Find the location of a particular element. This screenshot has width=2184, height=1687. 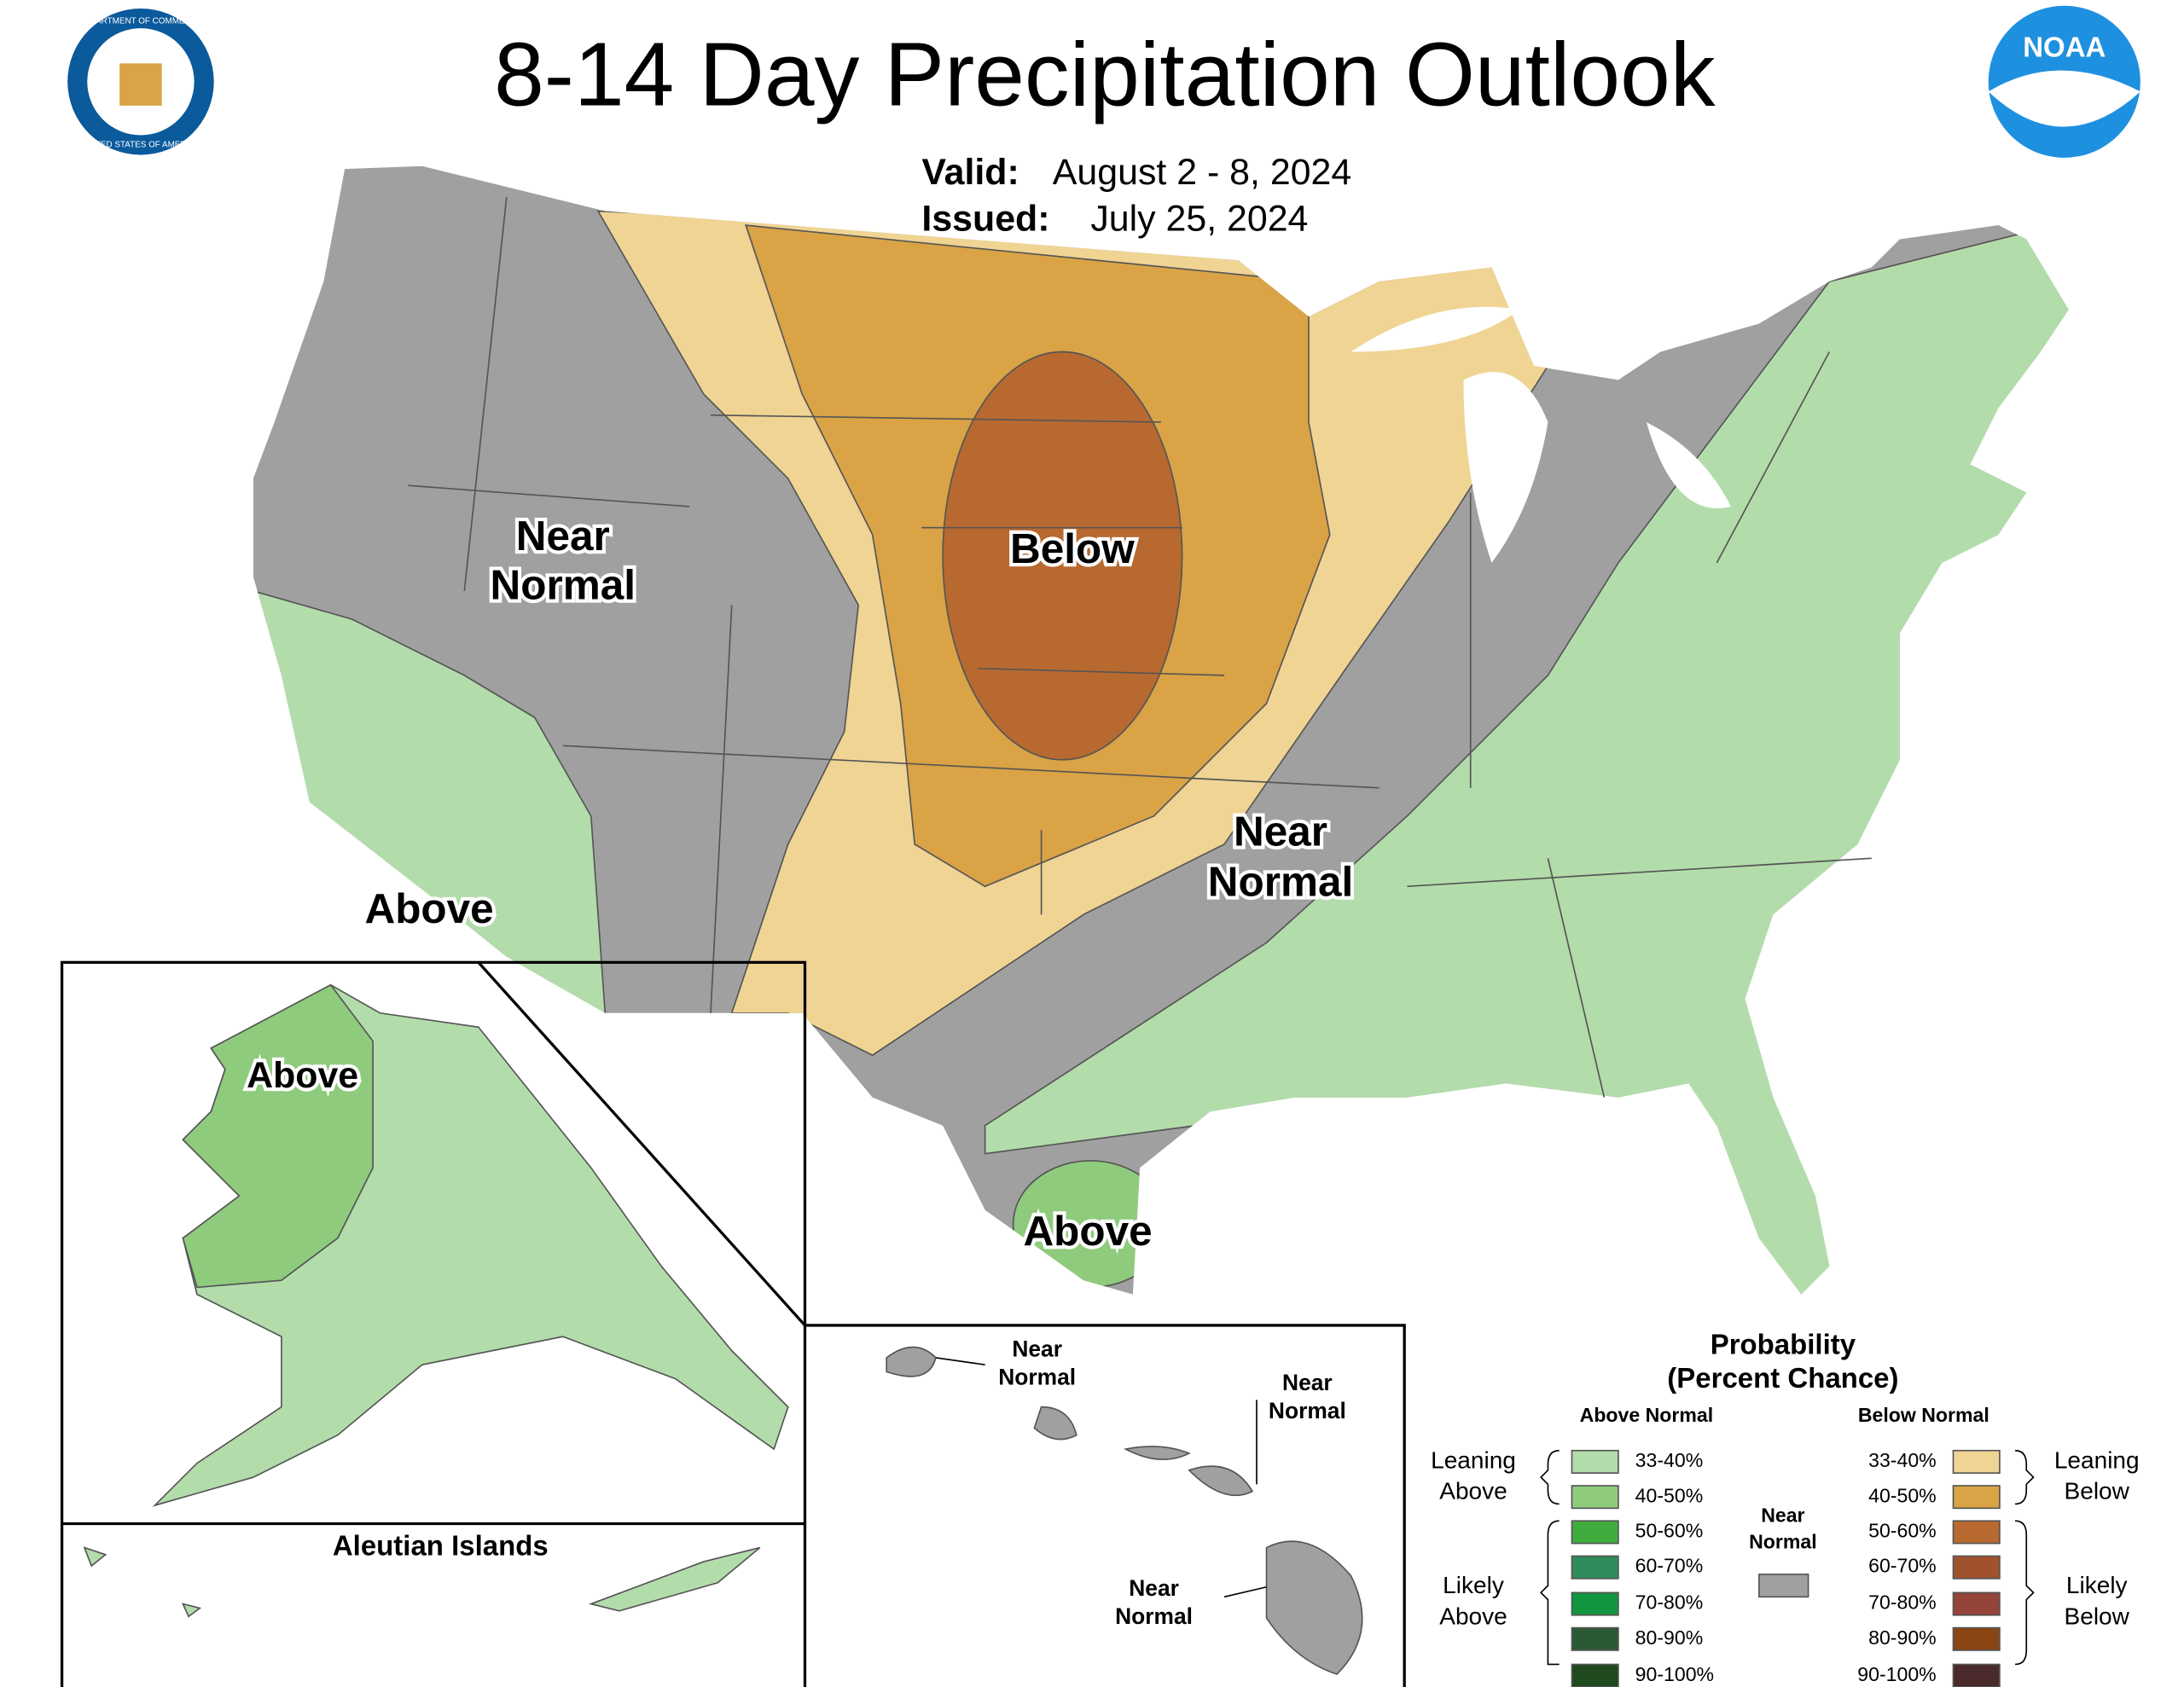

title: 8-14 Day Precipitation Outlook is located at coordinates (1105, 75).